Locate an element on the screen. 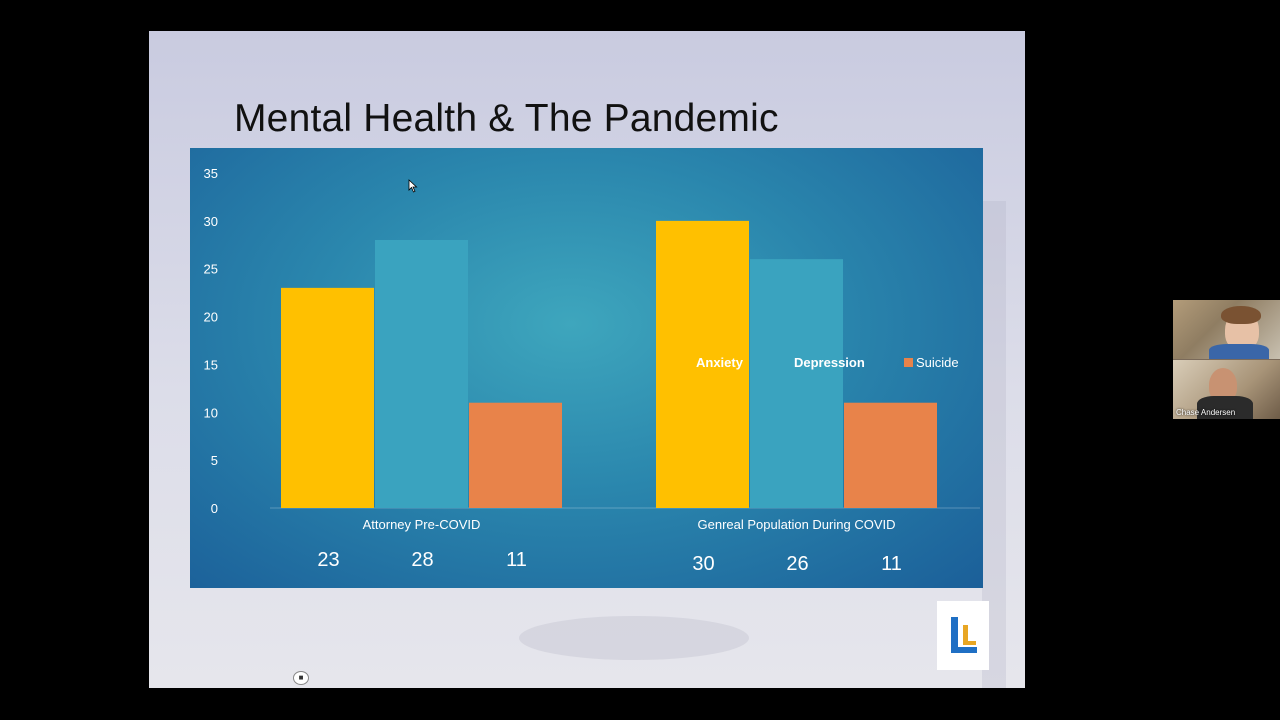 This screenshot has height=720, width=1280. background-shape is located at coordinates (634, 638).